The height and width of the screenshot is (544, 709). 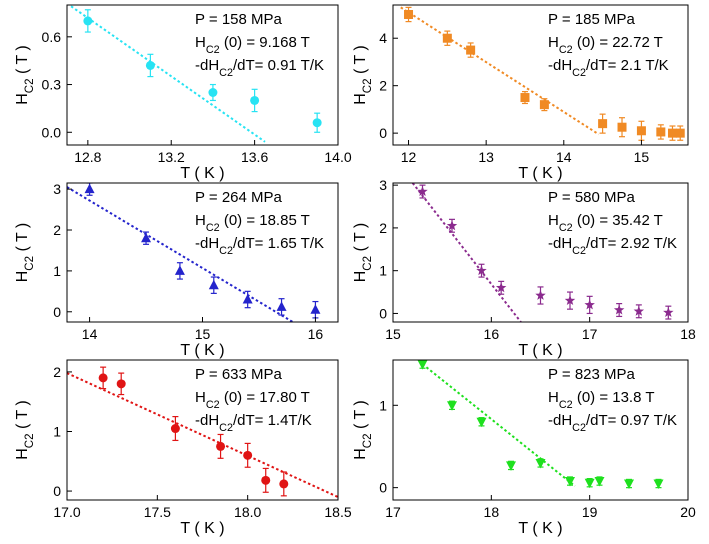 I want to click on y-tick-label: 0.6, so click(x=52, y=37).